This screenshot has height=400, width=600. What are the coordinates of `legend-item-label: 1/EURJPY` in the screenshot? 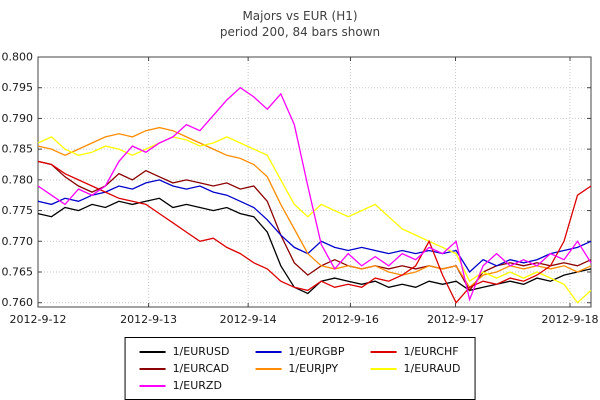 It's located at (313, 368).